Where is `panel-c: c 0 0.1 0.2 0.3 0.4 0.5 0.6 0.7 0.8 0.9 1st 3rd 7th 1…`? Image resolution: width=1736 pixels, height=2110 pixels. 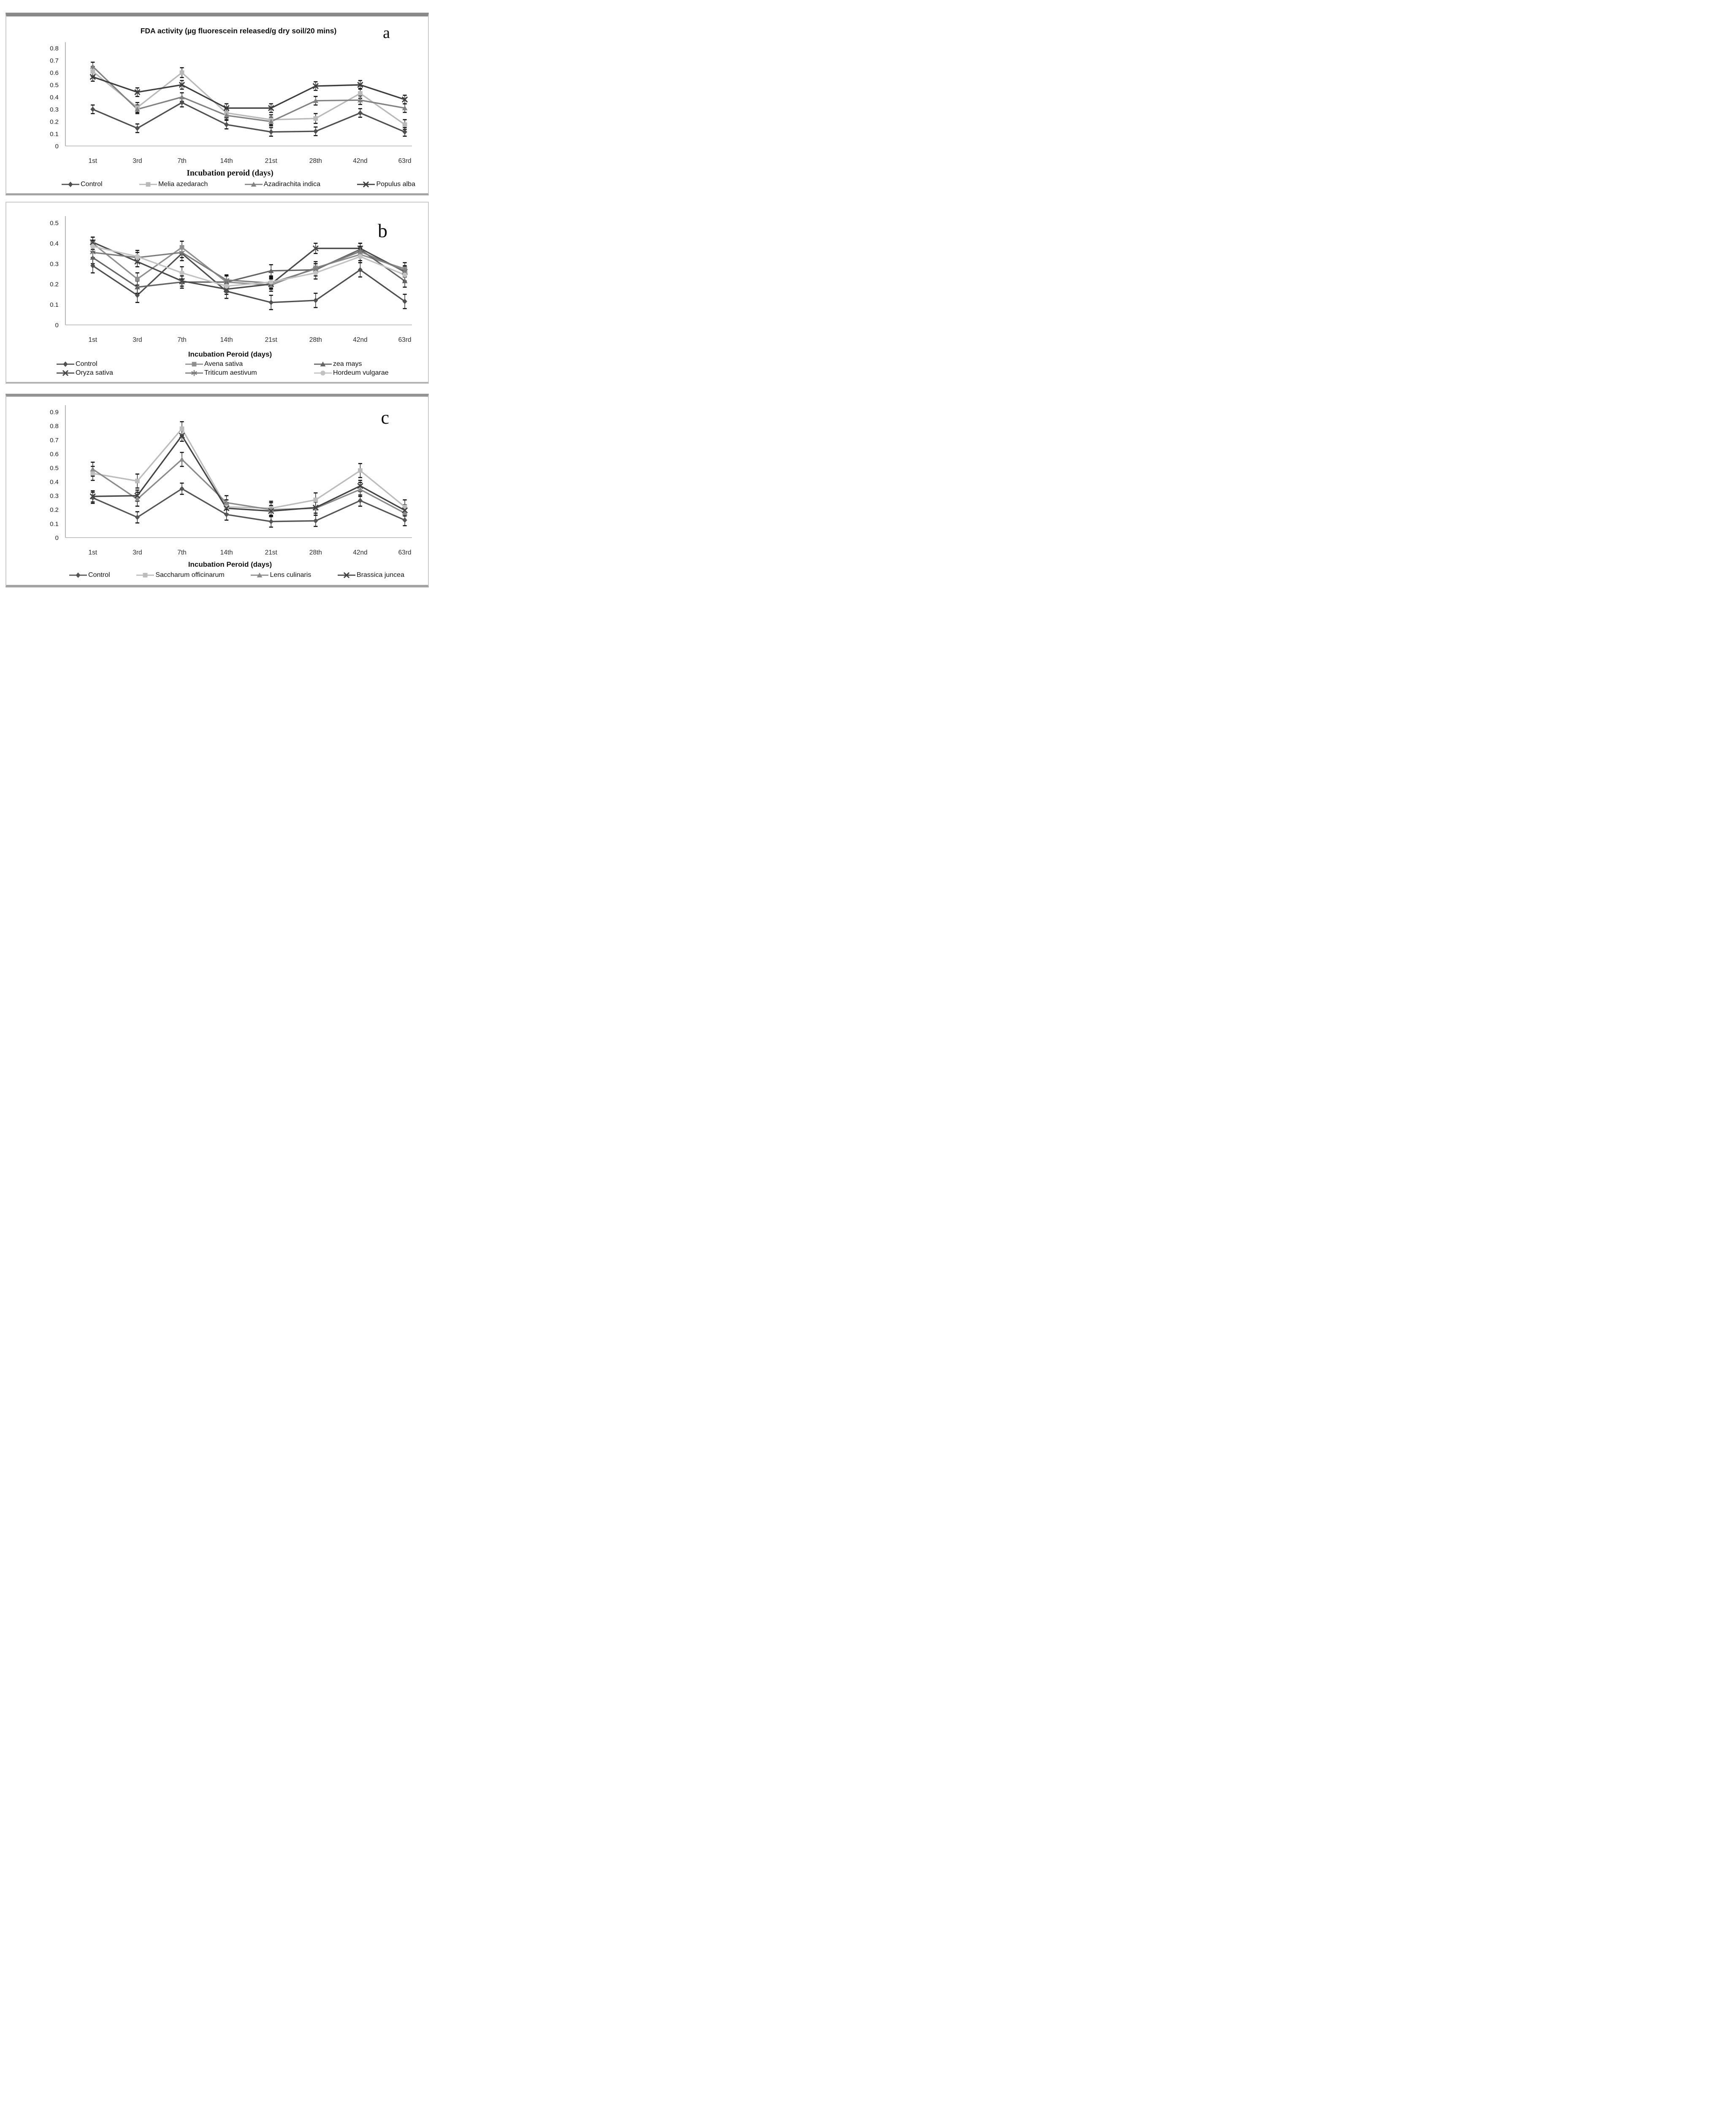 panel-c: c 0 0.1 0.2 0.3 0.4 0.5 0.6 0.7 0.8 0.9 1st 3rd 7th 1… is located at coordinates (217, 491).